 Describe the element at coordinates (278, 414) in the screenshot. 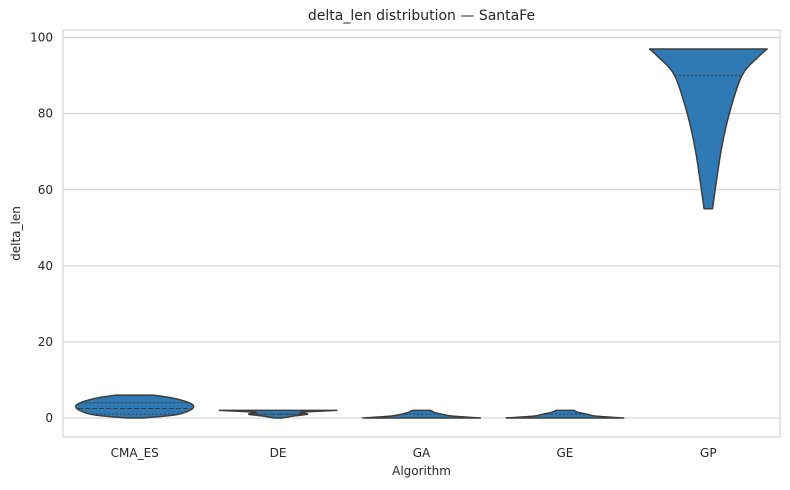

I see `violin-de` at that location.